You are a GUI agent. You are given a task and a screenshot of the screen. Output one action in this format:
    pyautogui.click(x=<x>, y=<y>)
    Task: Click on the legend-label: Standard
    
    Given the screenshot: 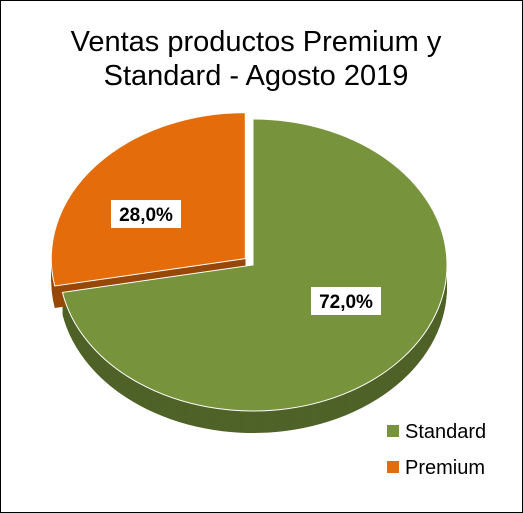 What is the action you would take?
    pyautogui.click(x=445, y=432)
    